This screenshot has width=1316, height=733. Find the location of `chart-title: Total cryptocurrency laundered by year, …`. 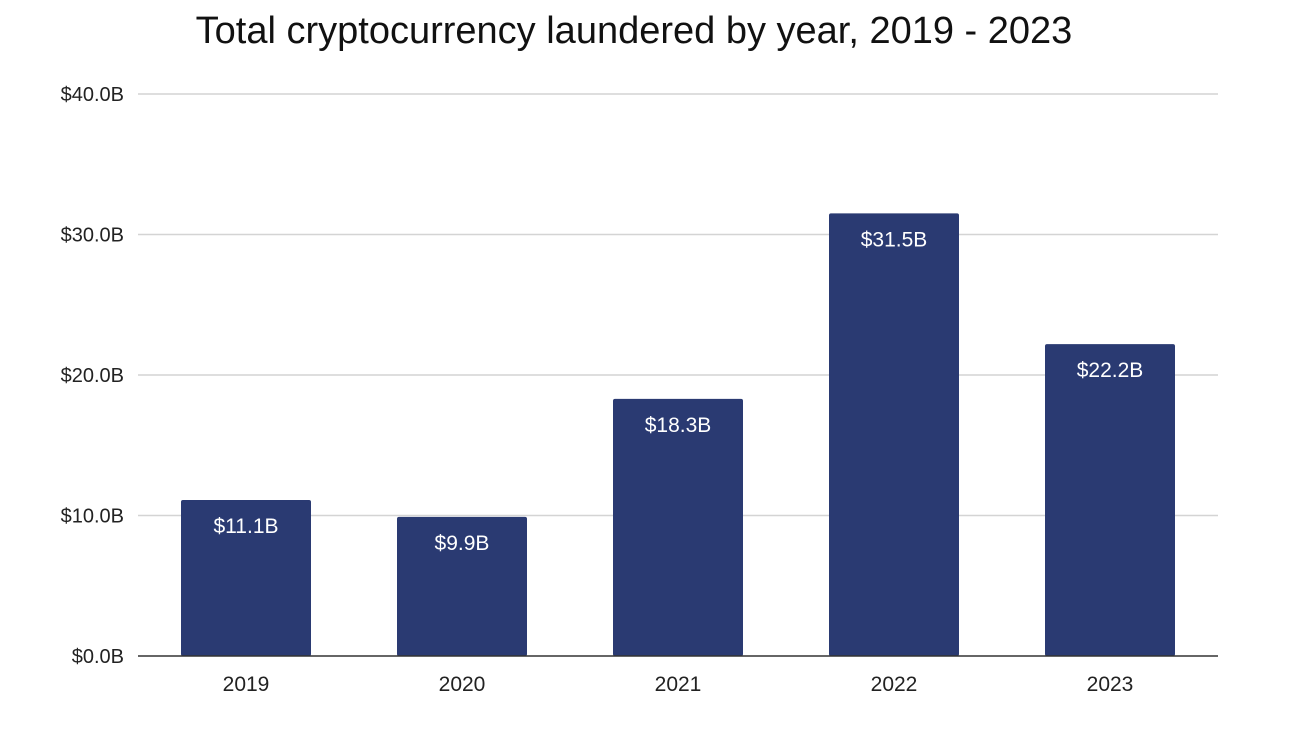

chart-title: Total cryptocurrency laundered by year, … is located at coordinates (634, 31).